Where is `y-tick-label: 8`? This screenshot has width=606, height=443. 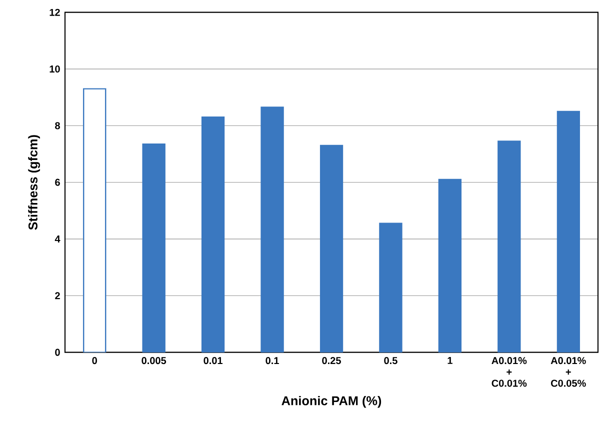 y-tick-label: 8 is located at coordinates (57, 126).